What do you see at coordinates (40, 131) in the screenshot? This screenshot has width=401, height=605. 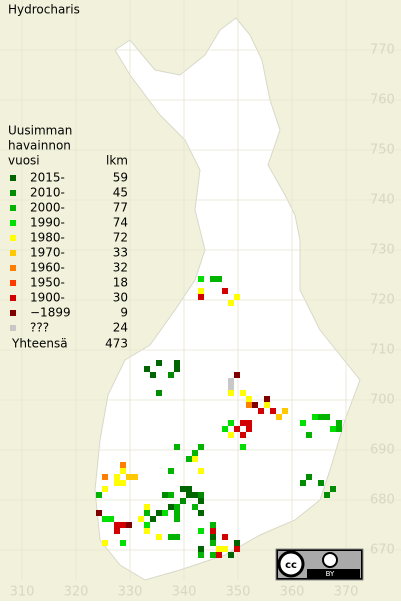 I see `legend-heading: Uusimman` at bounding box center [40, 131].